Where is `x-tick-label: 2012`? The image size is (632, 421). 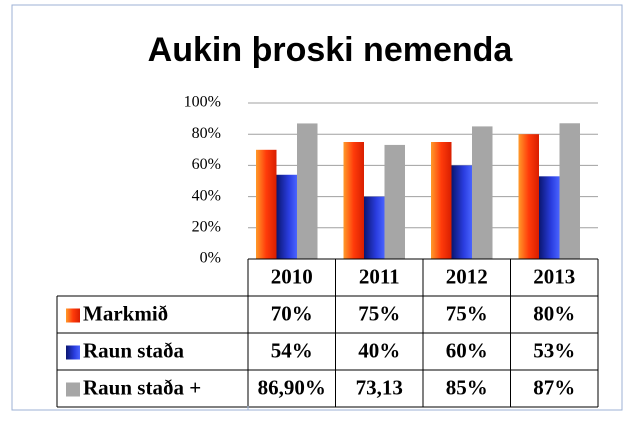 x-tick-label: 2012 is located at coordinates (467, 276).